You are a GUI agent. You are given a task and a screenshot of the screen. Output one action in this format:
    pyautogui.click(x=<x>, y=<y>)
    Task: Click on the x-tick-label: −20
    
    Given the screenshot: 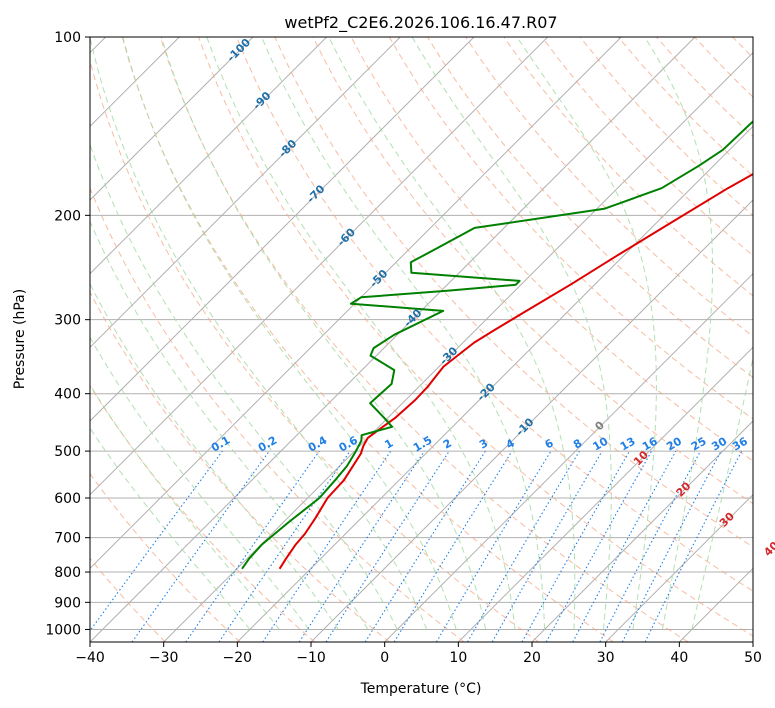 What is the action you would take?
    pyautogui.click(x=238, y=658)
    